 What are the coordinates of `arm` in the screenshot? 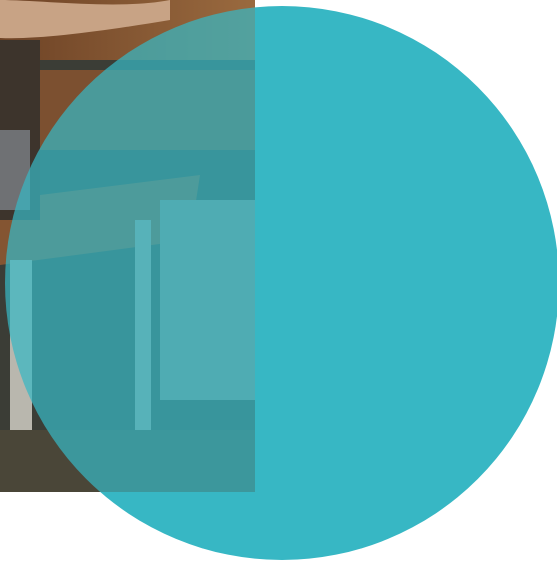 It's located at (85, 19).